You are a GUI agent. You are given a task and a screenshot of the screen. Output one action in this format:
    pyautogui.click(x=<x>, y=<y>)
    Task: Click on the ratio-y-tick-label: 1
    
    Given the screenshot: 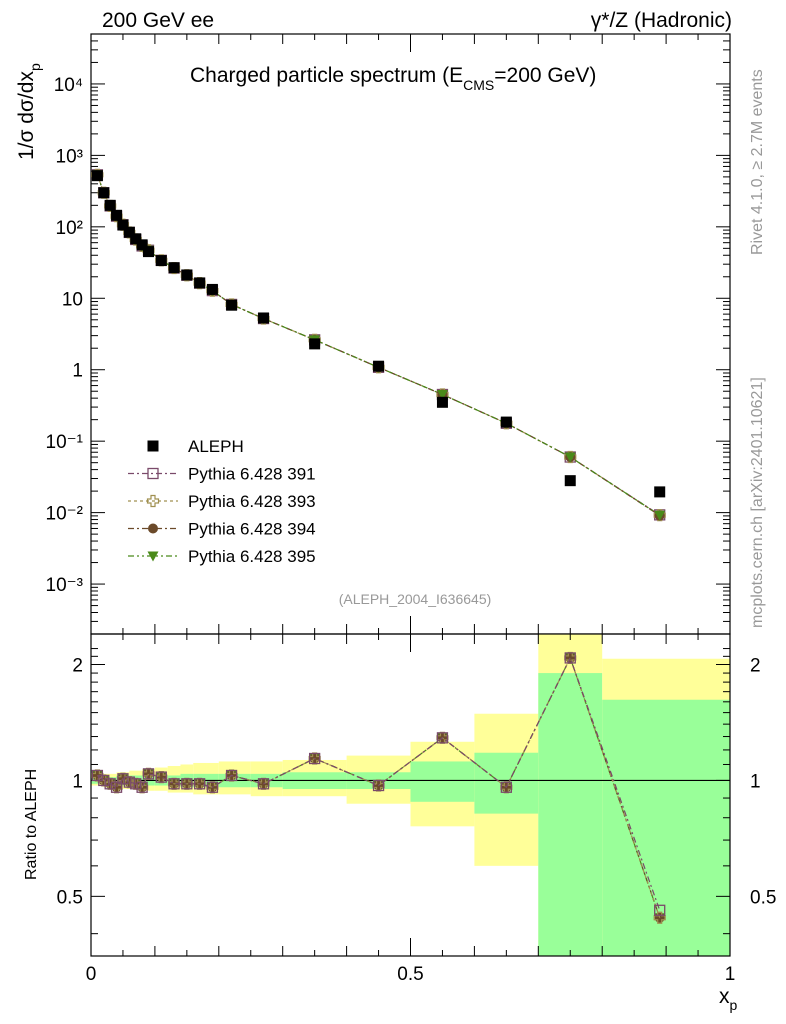 What is the action you would take?
    pyautogui.click(x=77, y=781)
    